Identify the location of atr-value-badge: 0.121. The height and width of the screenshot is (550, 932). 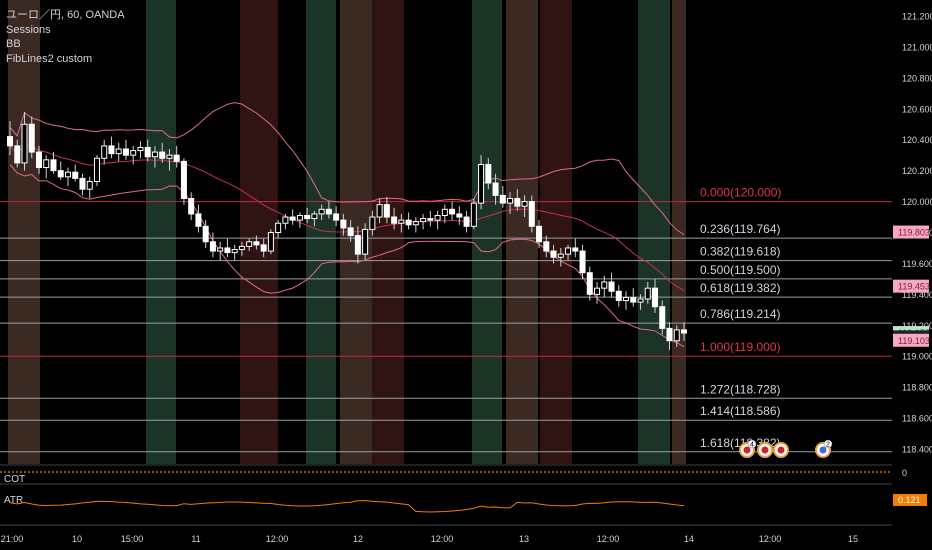
(910, 500).